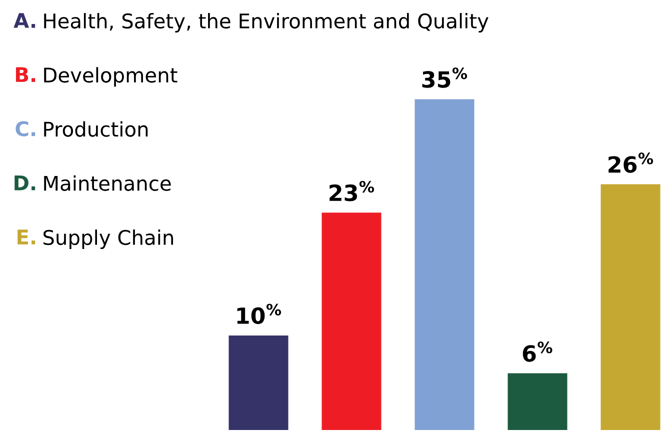 The image size is (661, 433). What do you see at coordinates (445, 77) in the screenshot?
I see `data-label: 35$^{%}$` at bounding box center [445, 77].